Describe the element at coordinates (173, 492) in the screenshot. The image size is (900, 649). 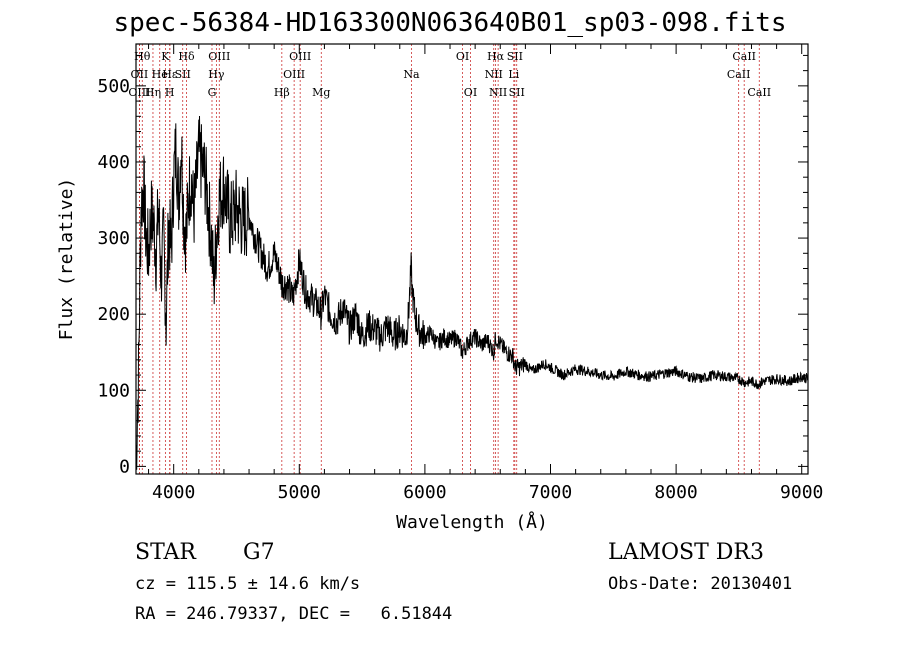
I see `x-tick-label: 4000` at that location.